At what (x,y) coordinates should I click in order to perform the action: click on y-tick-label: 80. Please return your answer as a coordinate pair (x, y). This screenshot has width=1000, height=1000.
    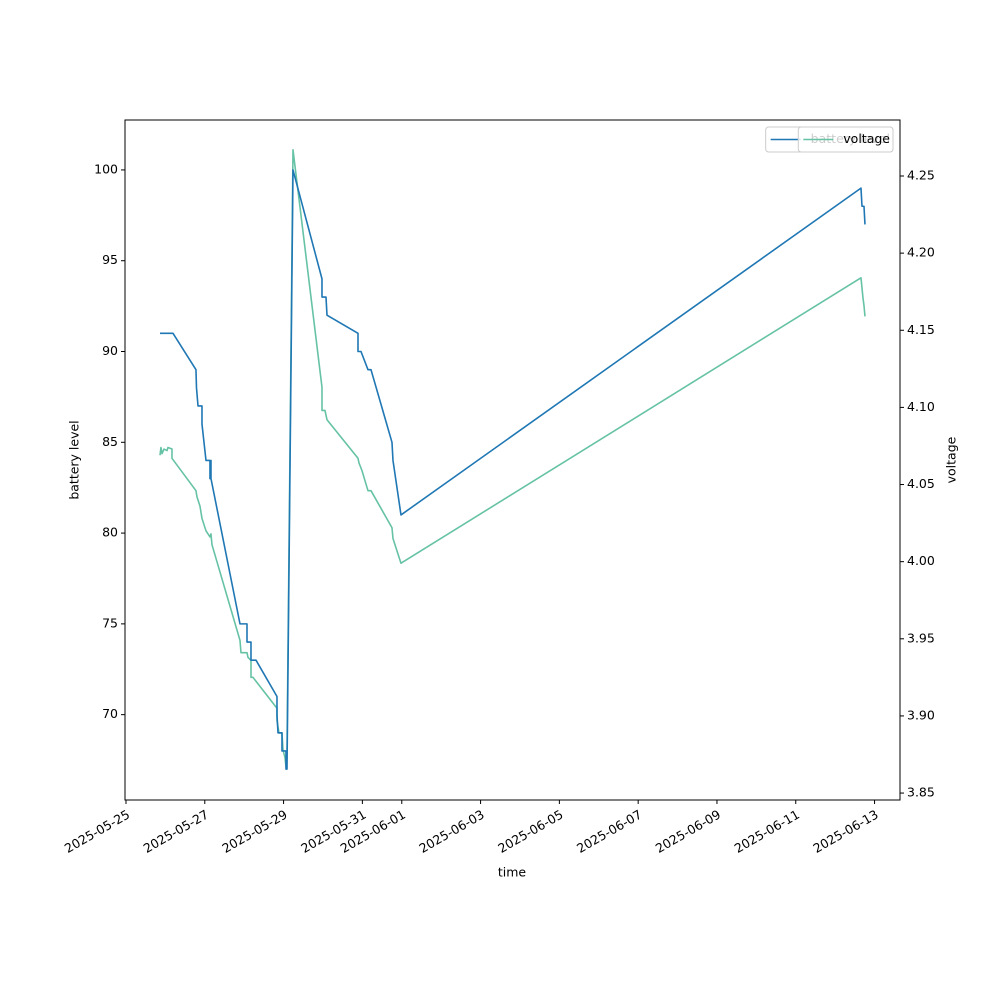
    Looking at the image, I should click on (110, 532).